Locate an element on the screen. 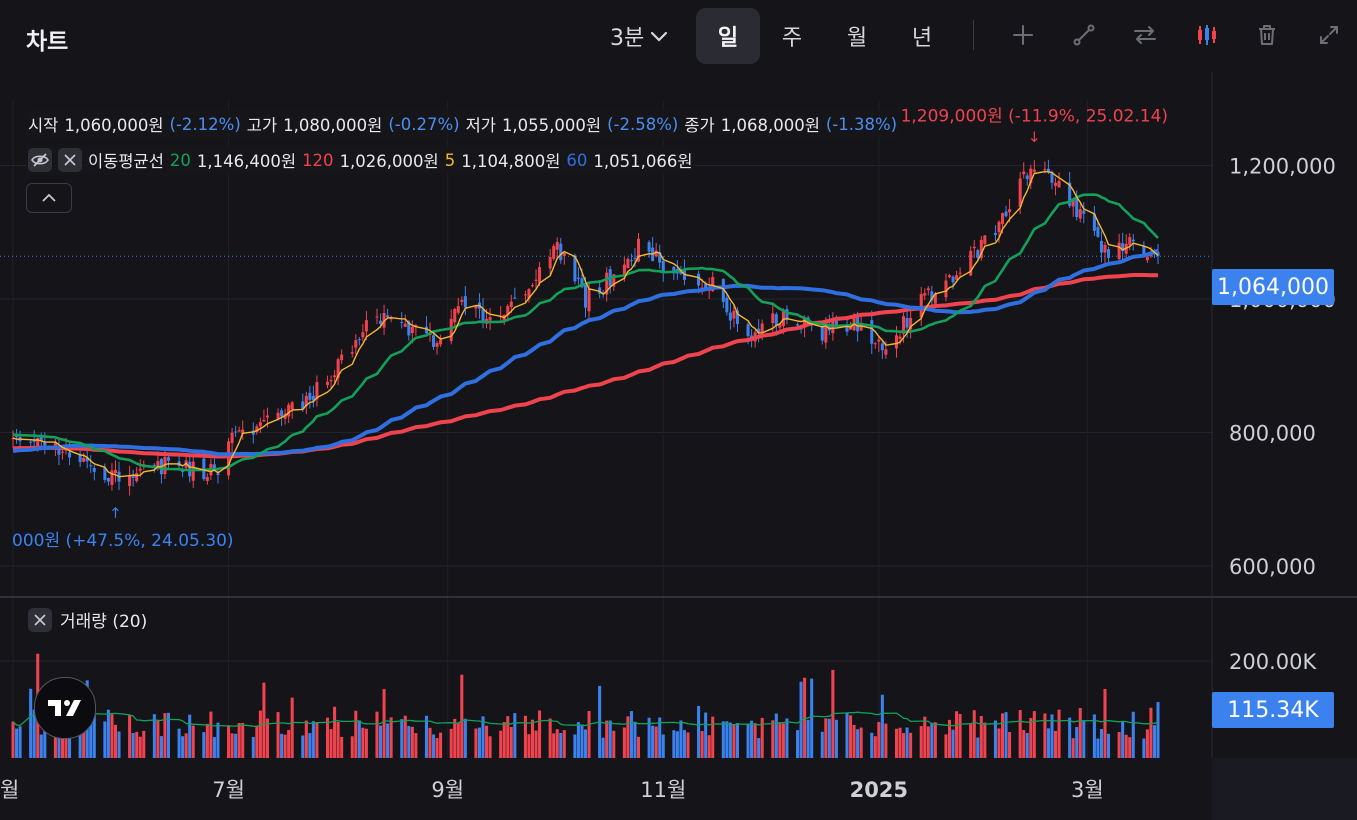 Image resolution: width=1357 pixels, height=820 pixels. candle-icon is located at coordinates (1207, 35).